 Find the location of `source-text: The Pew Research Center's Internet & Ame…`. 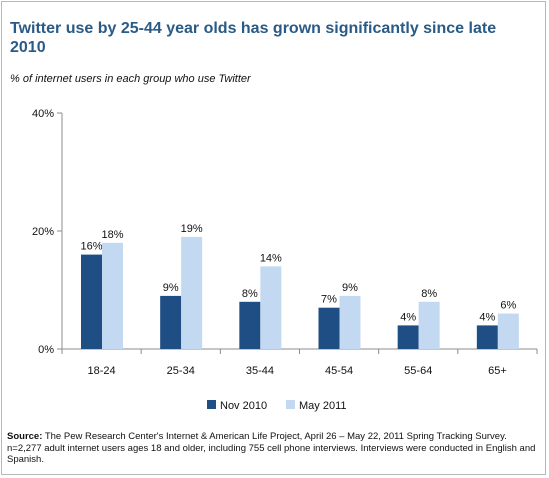

source-text: The Pew Research Center's Internet & Ame… is located at coordinates (271, 448).